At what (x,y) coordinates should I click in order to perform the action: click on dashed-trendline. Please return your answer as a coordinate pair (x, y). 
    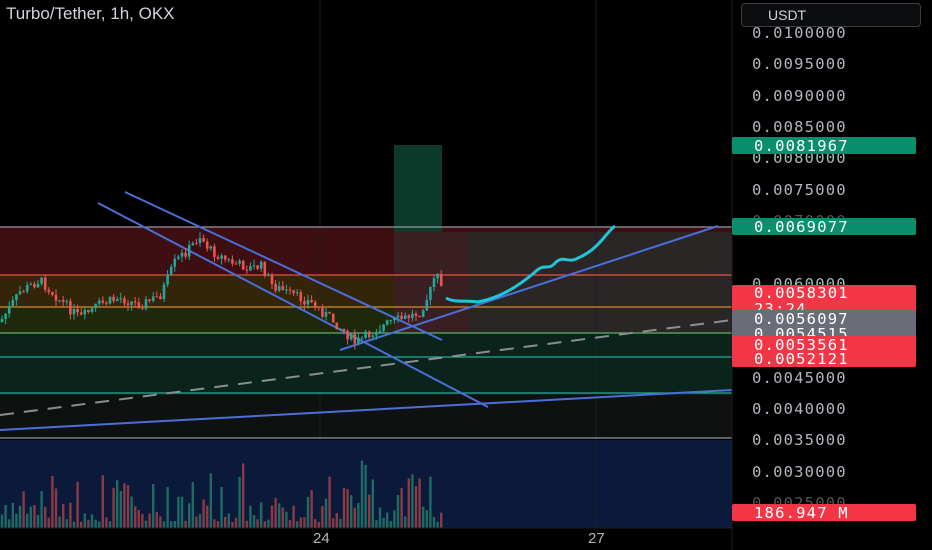
    Looking at the image, I should click on (366, 367).